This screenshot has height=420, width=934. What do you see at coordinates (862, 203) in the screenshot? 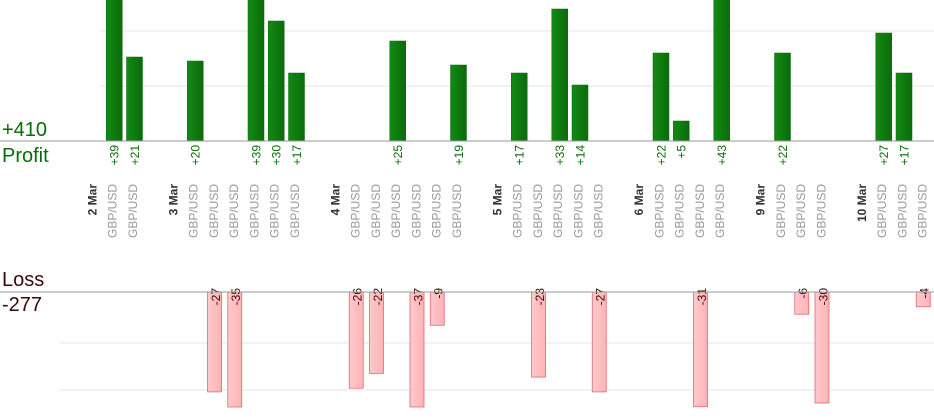
I see `date-label: 10 Mar` at bounding box center [862, 203].